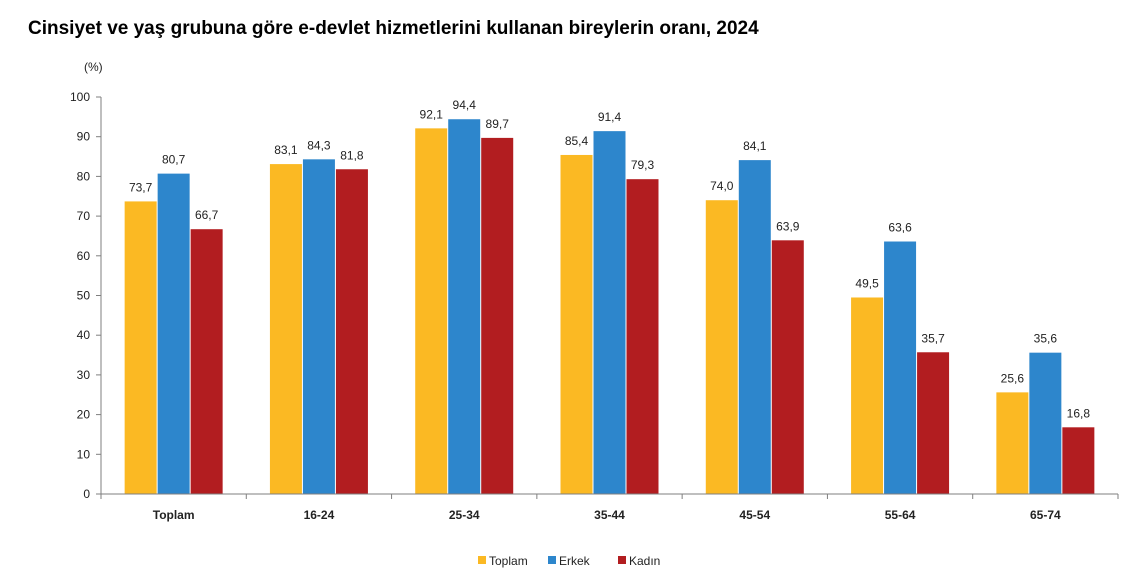 The image size is (1140, 570). Describe the element at coordinates (84, 216) in the screenshot. I see `y-tick-label: 70` at that location.